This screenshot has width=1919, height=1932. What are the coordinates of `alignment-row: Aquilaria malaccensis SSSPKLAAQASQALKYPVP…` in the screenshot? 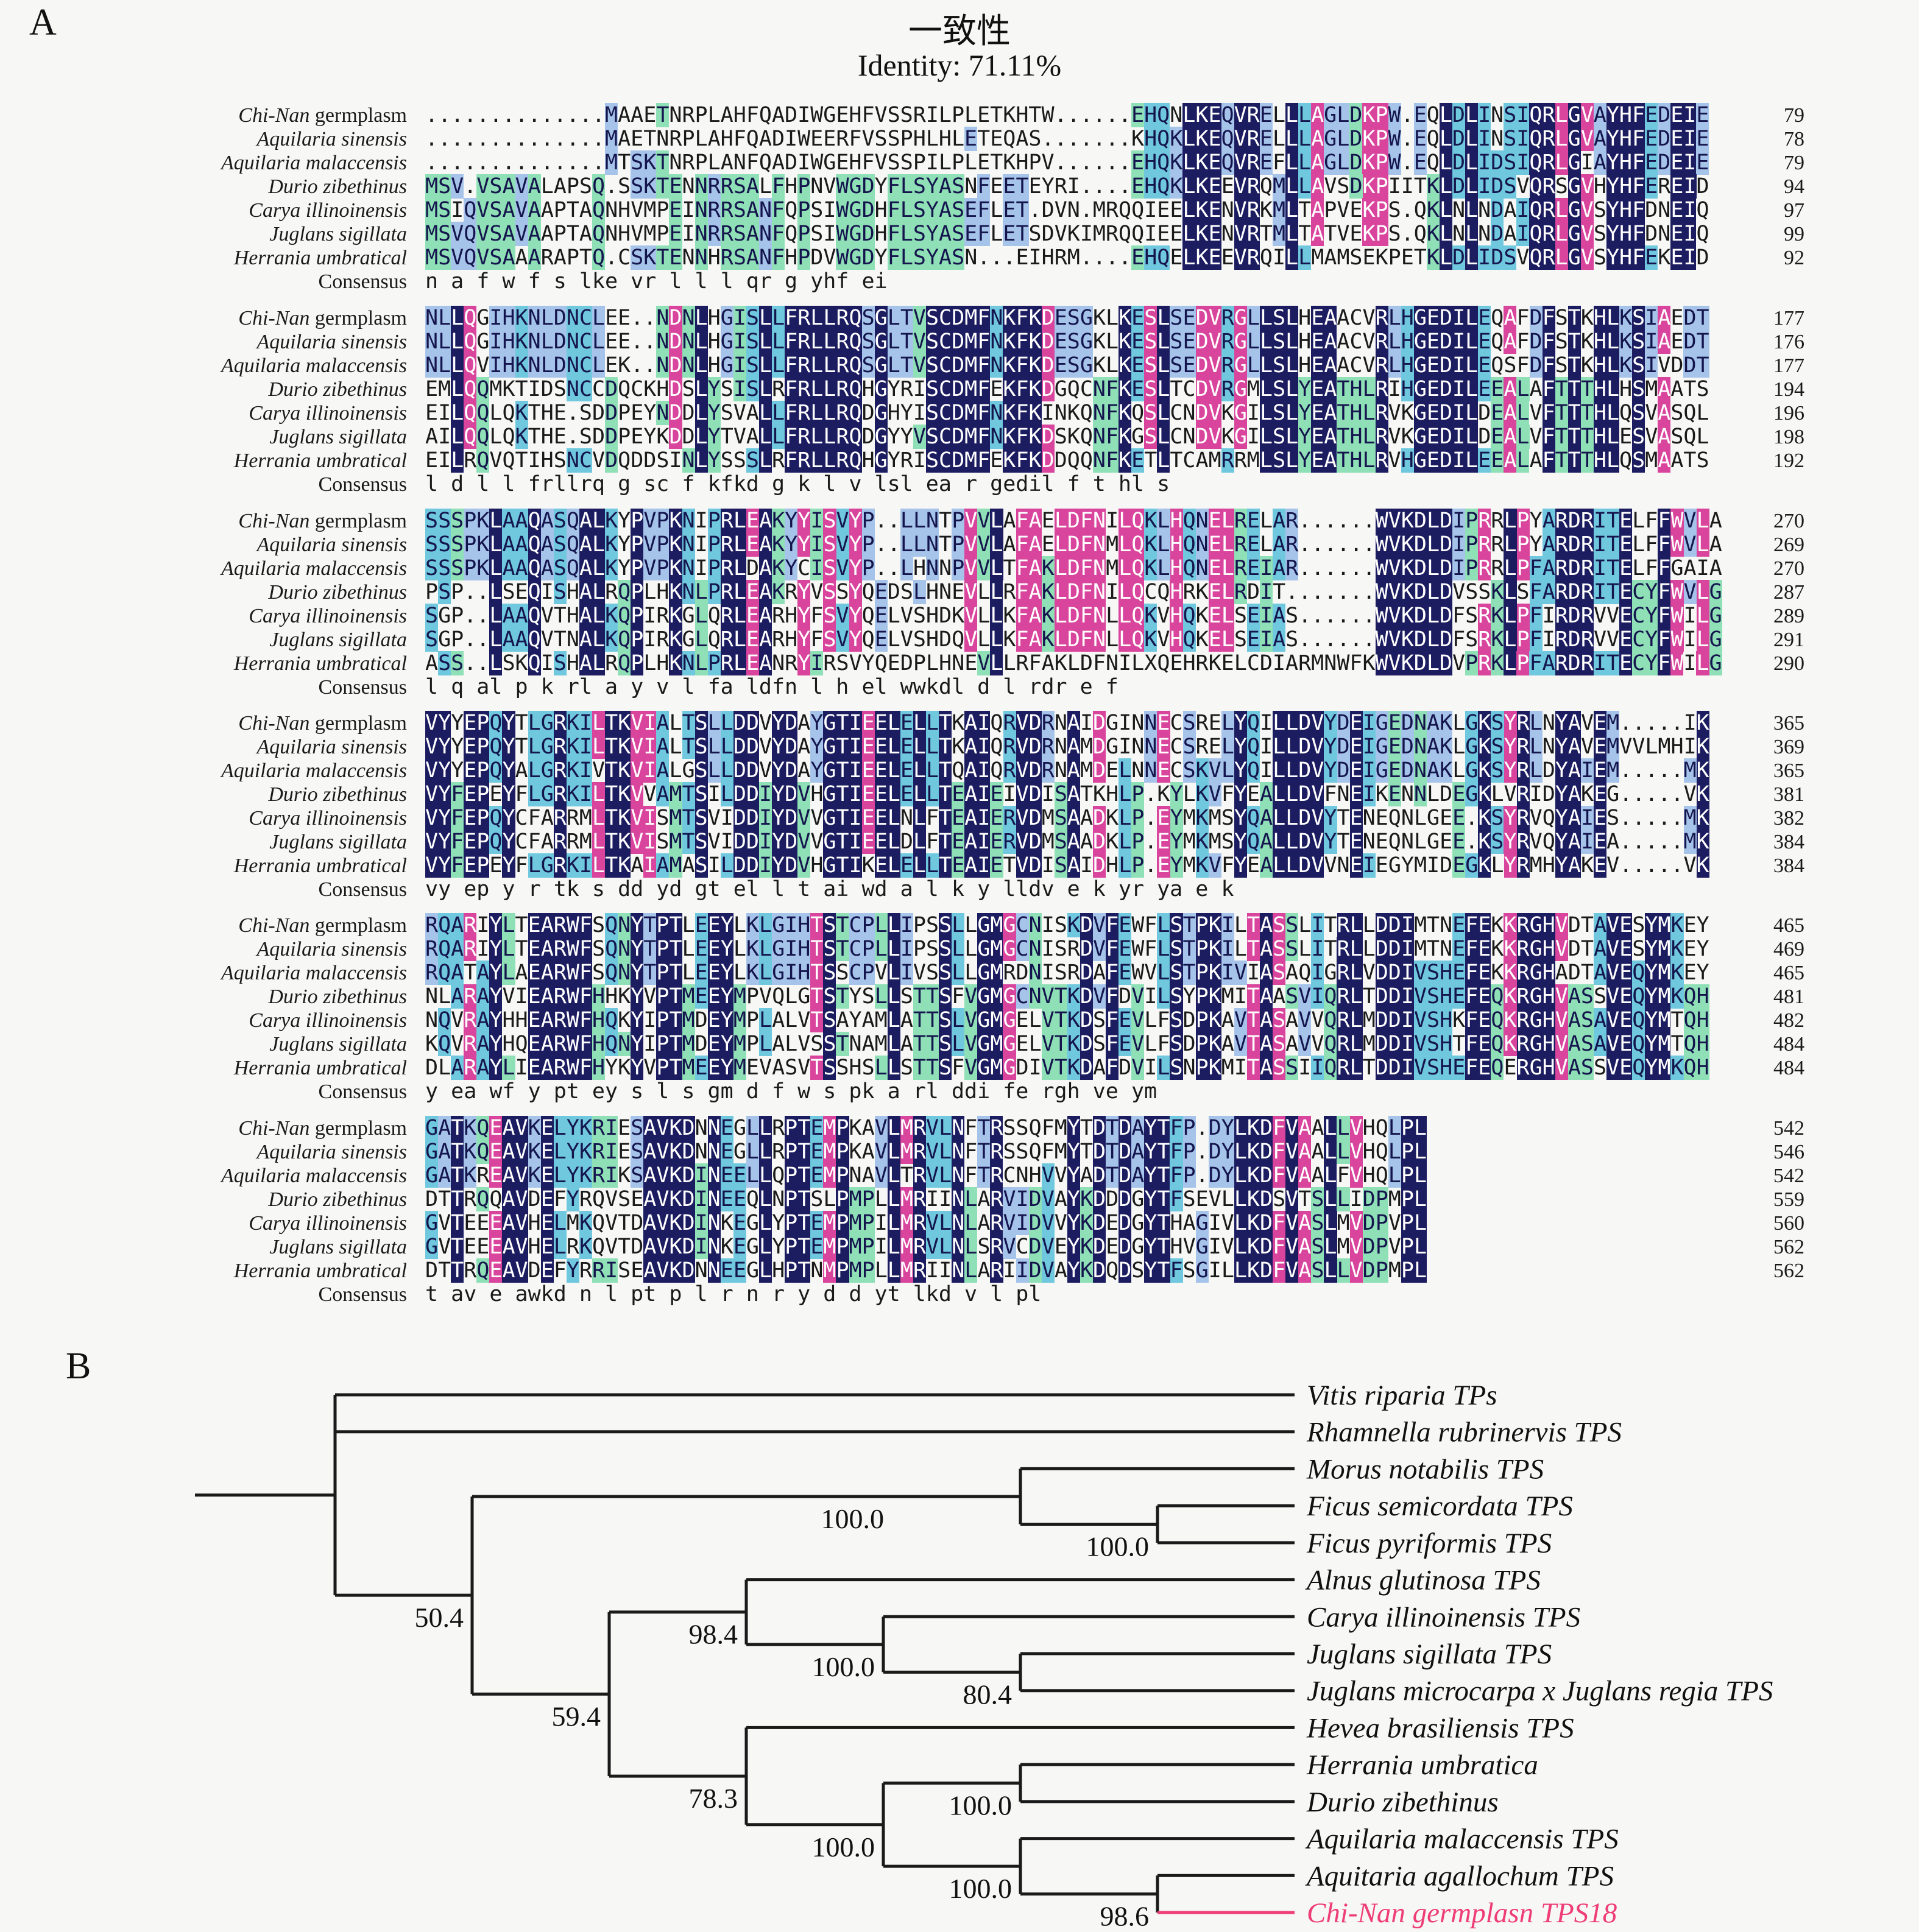 It's located at (959, 568).